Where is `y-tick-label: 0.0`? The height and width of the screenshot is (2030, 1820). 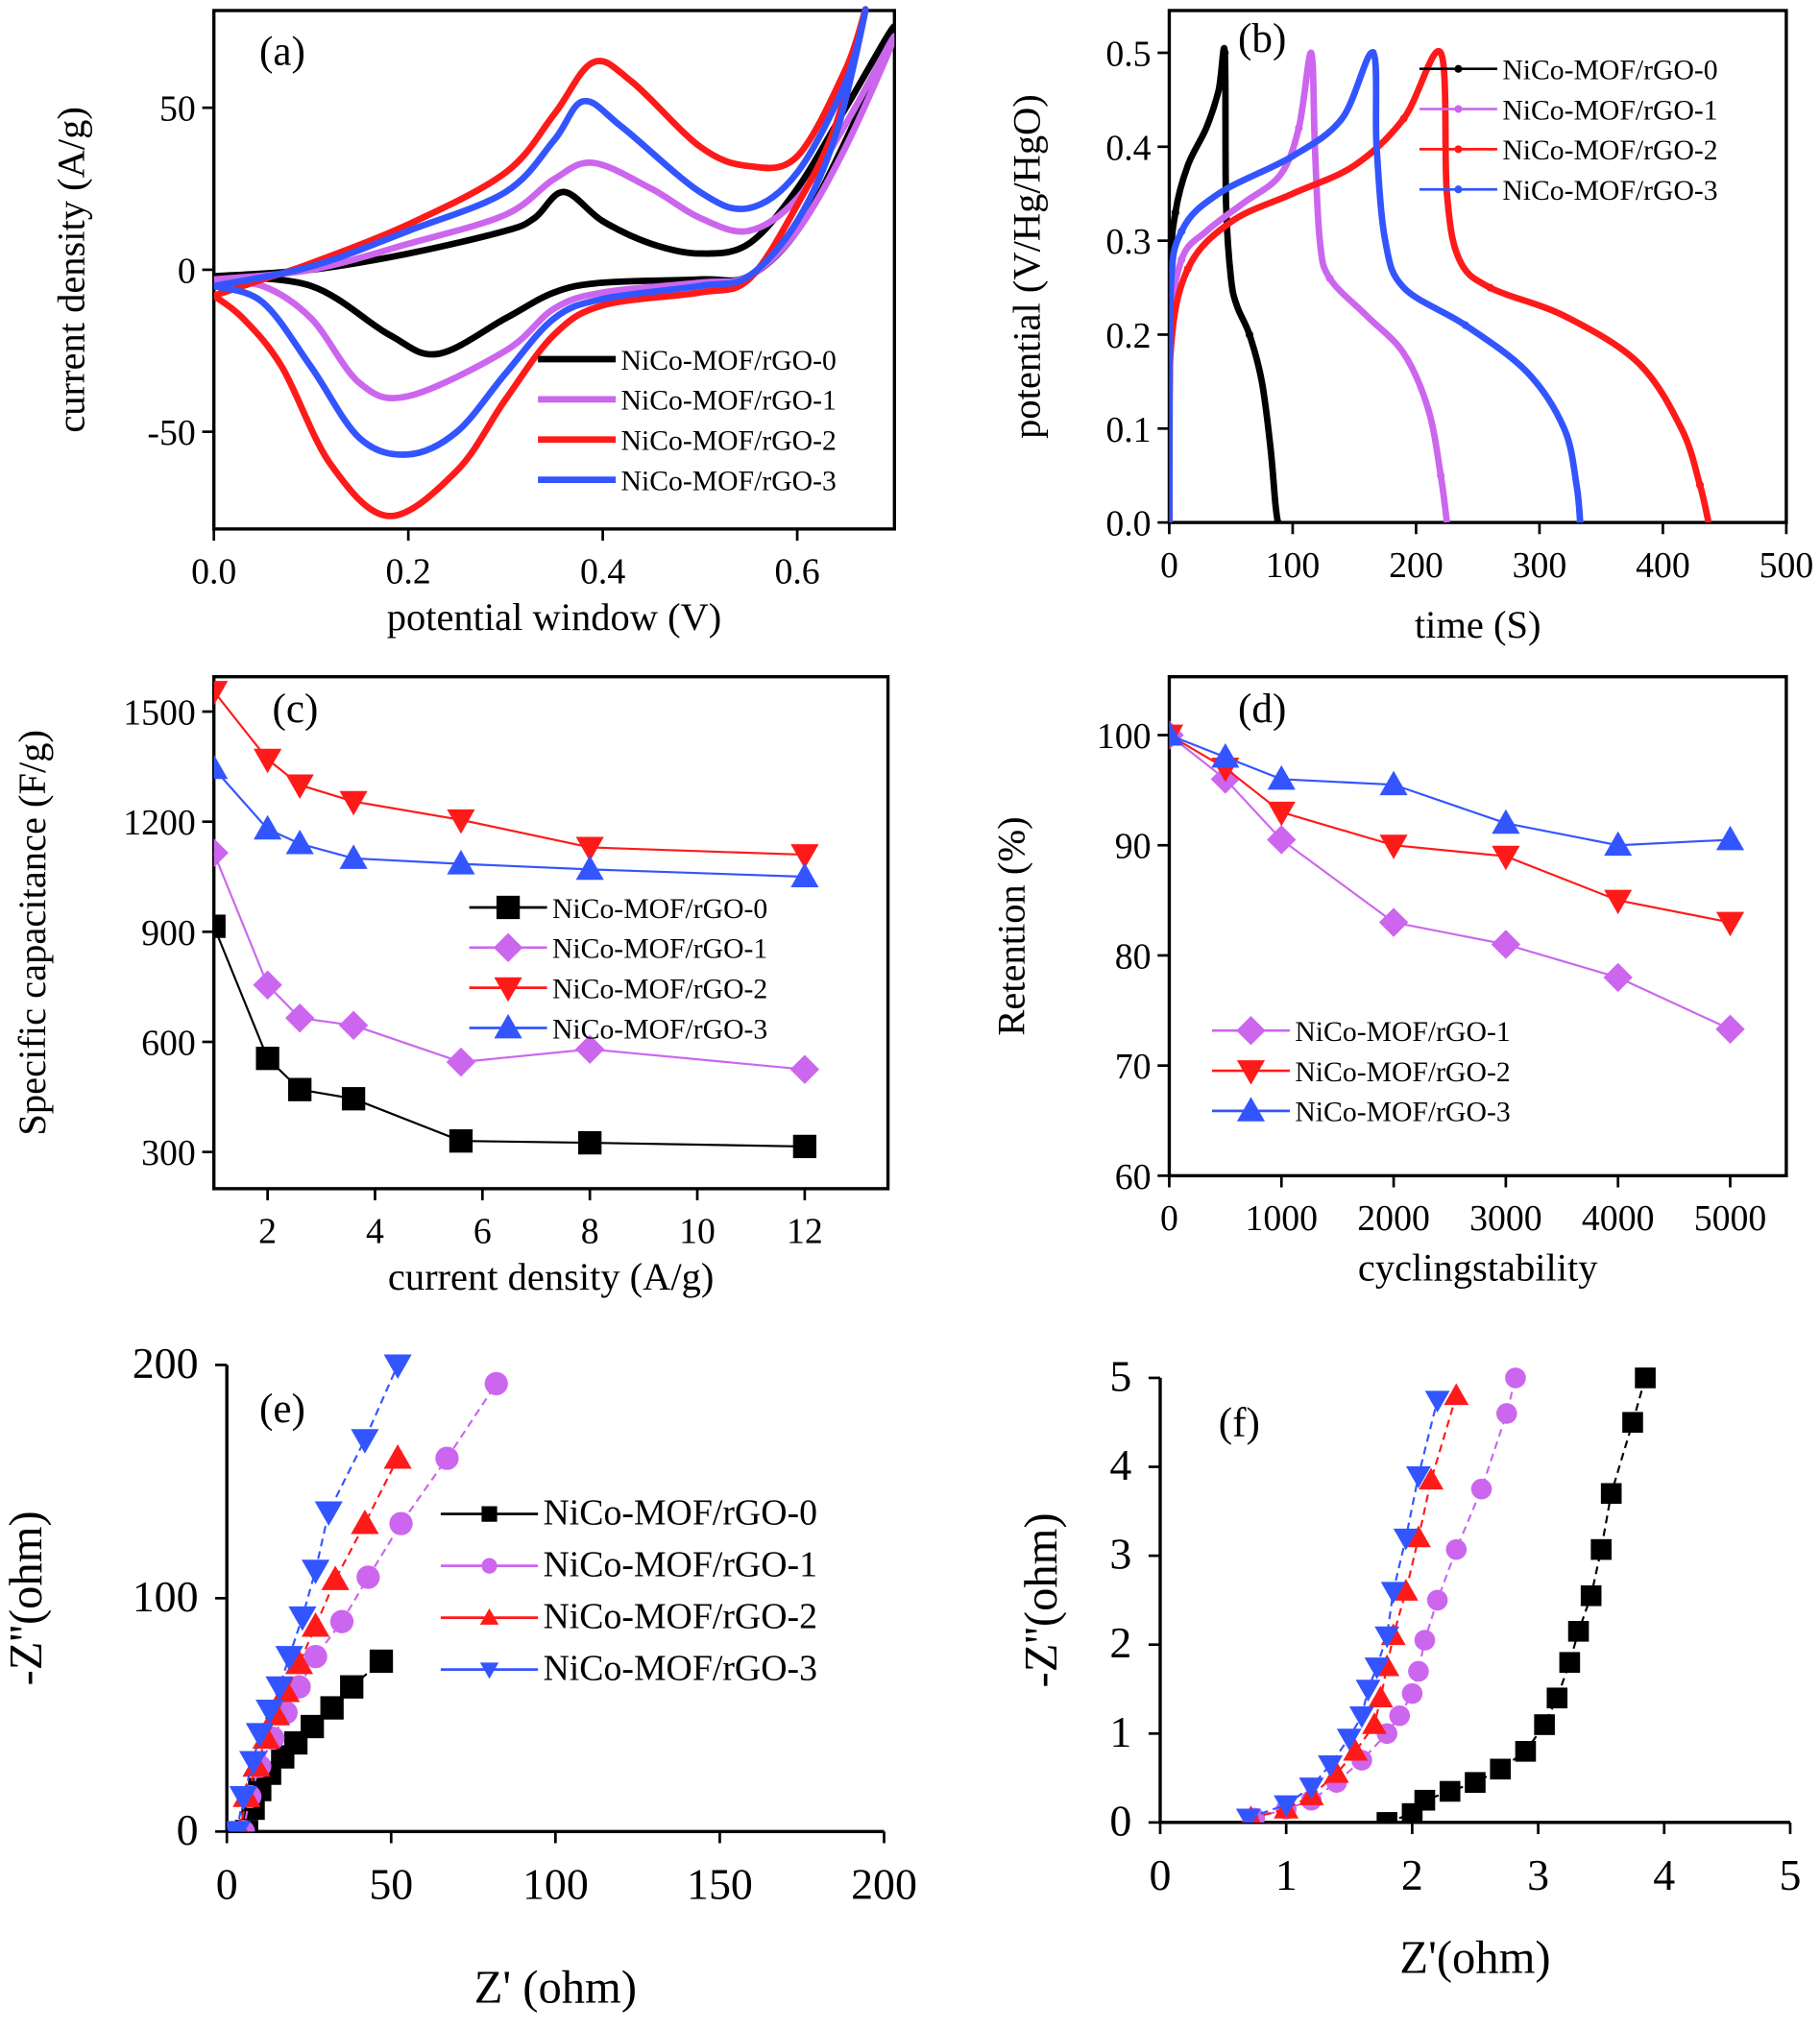
y-tick-label: 0.0 is located at coordinates (1128, 524).